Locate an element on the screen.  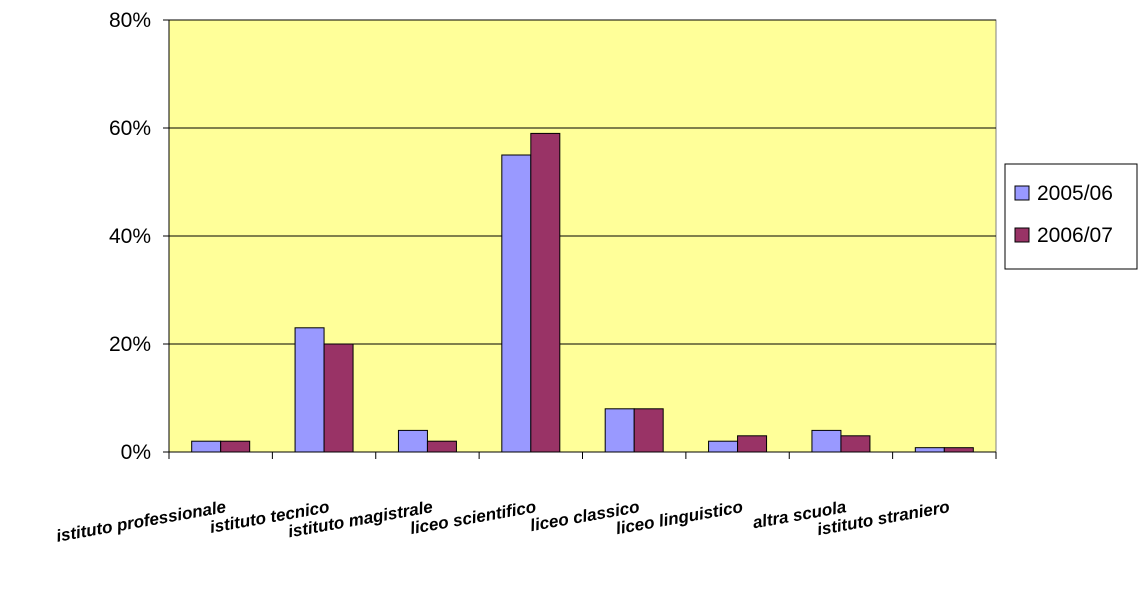
y-tick-label-4: 80% is located at coordinates (130, 20).